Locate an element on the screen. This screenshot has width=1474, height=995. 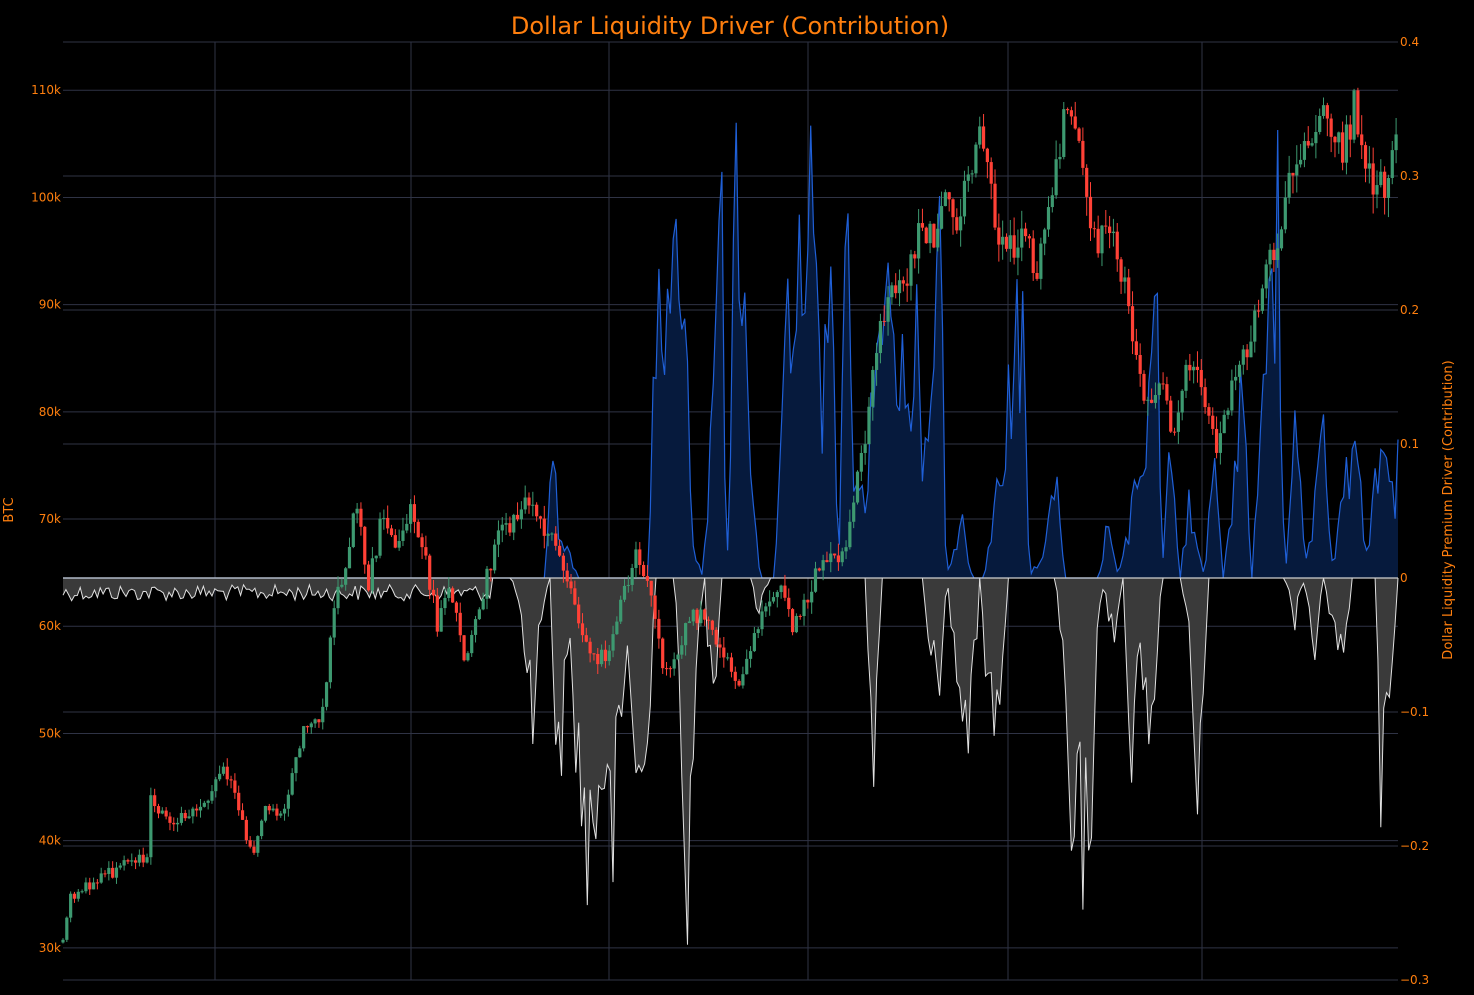
y-left-tick-label: 90k is located at coordinates (50, 305).